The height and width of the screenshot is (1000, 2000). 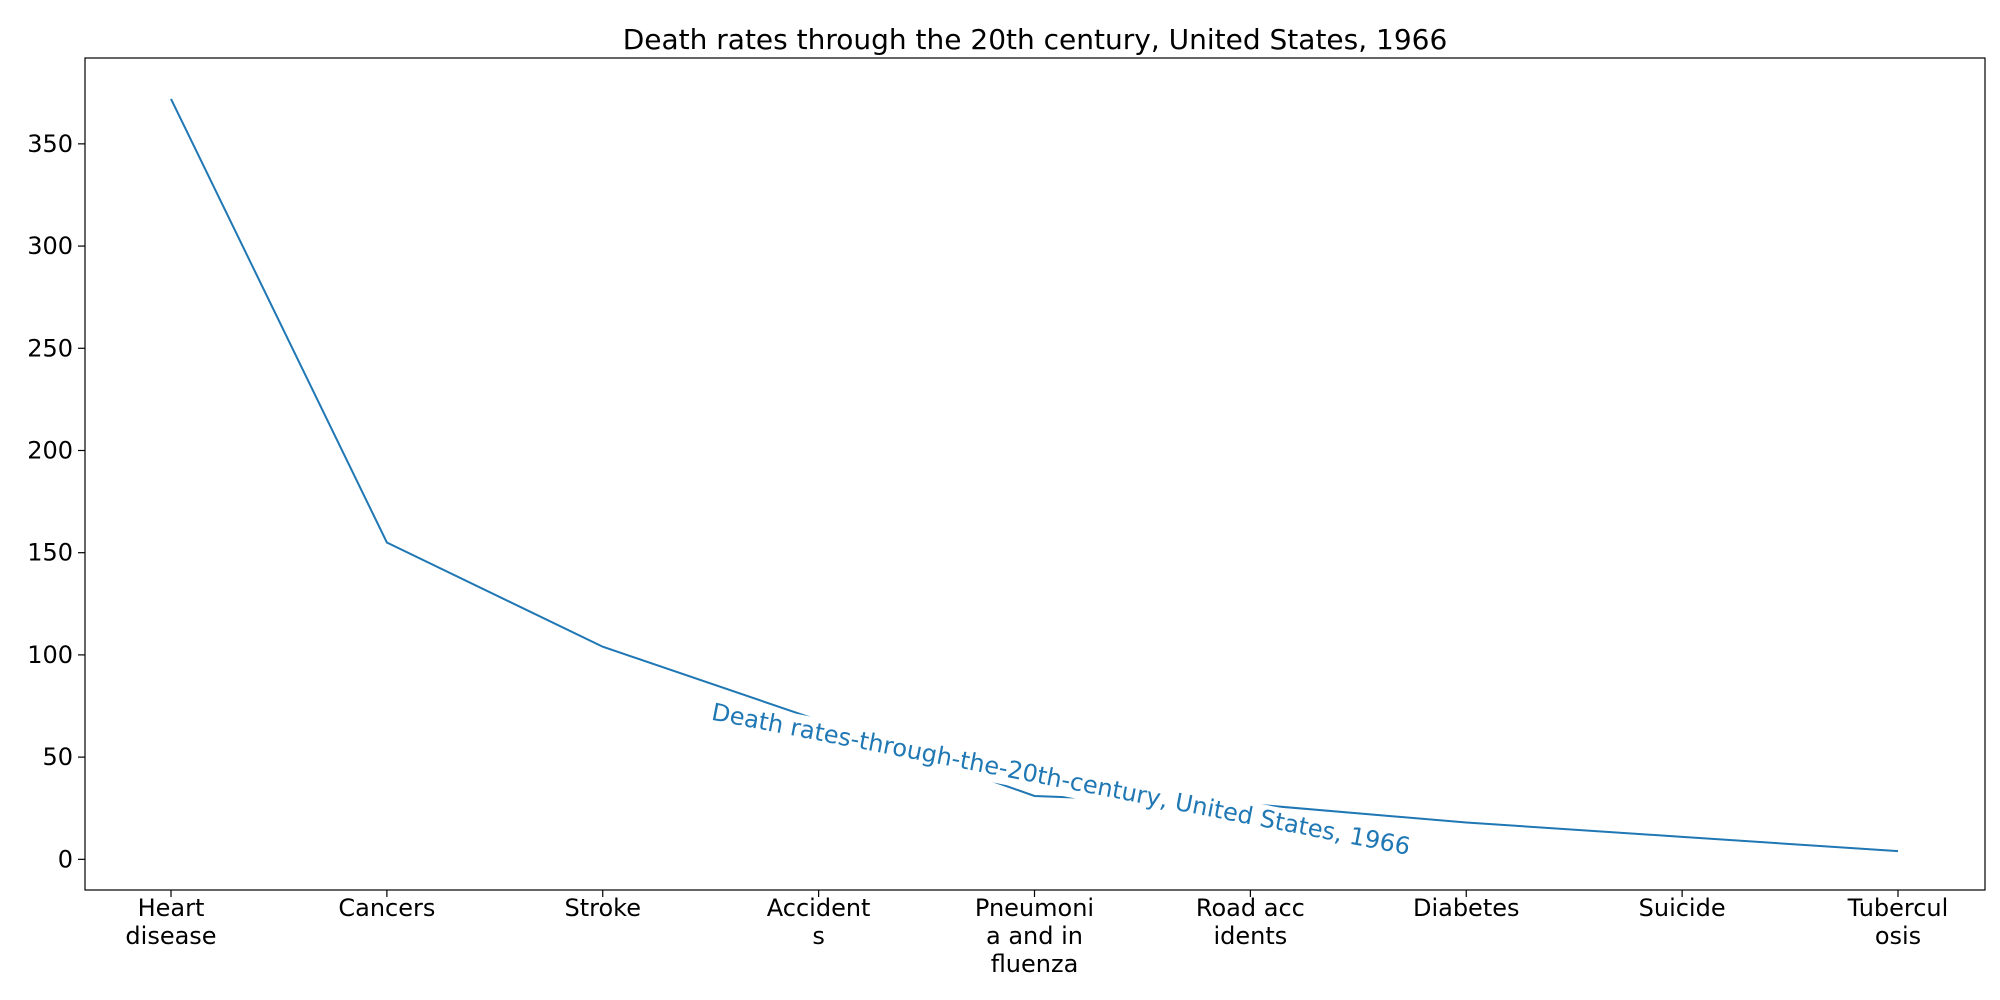 What do you see at coordinates (50, 450) in the screenshot?
I see `y-tick-label: 200` at bounding box center [50, 450].